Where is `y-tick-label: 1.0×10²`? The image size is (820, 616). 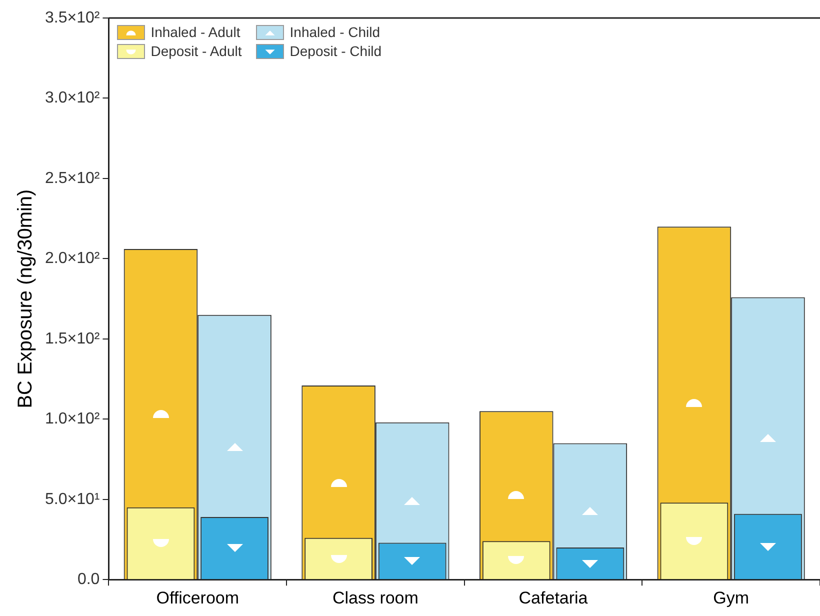 y-tick-label: 1.0×10² is located at coordinates (72, 419).